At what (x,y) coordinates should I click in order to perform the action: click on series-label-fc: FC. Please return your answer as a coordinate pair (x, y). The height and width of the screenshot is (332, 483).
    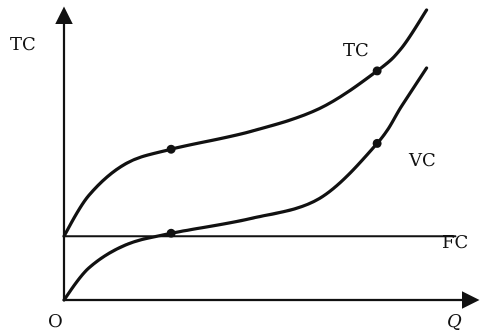
    Looking at the image, I should click on (455, 242).